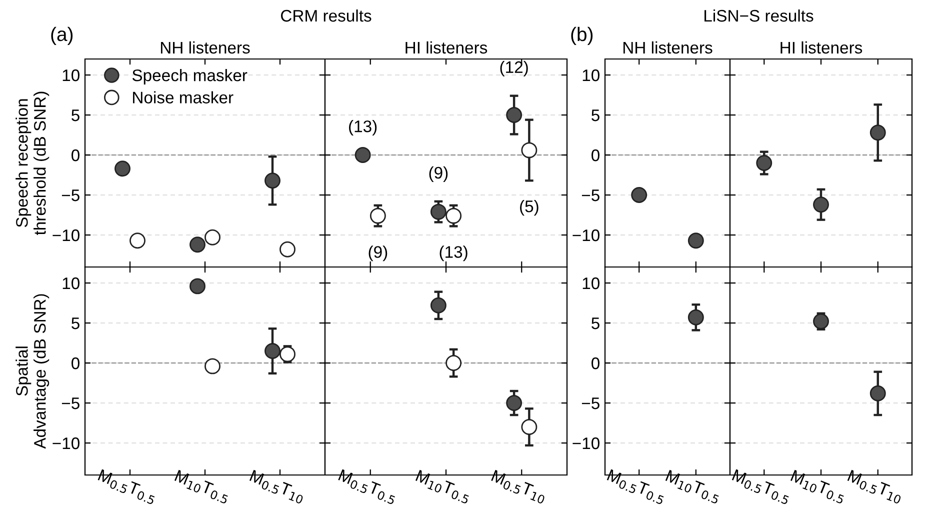 The width and height of the screenshot is (947, 521). What do you see at coordinates (759, 15) in the screenshot?
I see `text: LiSN−S results` at bounding box center [759, 15].